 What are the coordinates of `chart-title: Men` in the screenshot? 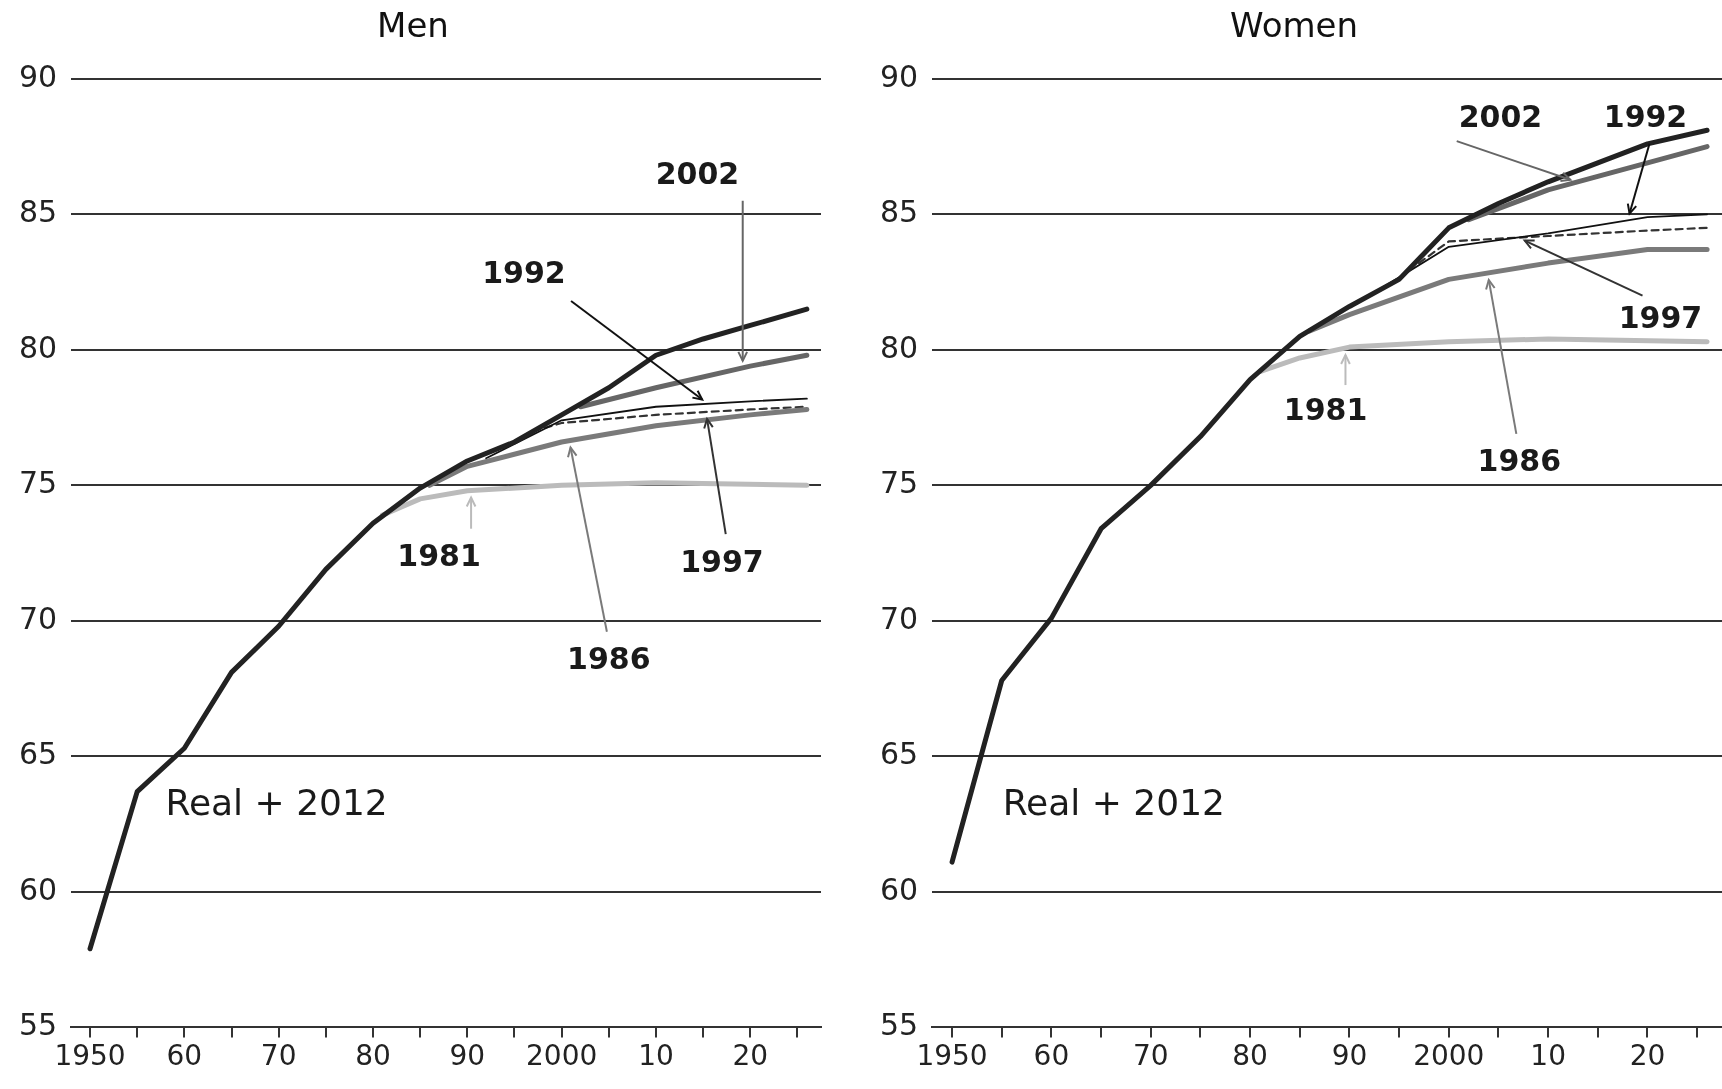 It's located at (413, 25).